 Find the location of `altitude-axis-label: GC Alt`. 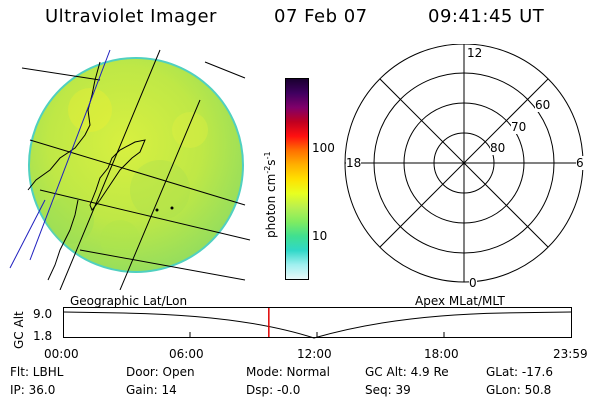

altitude-axis-label: GC Alt is located at coordinates (19, 330).